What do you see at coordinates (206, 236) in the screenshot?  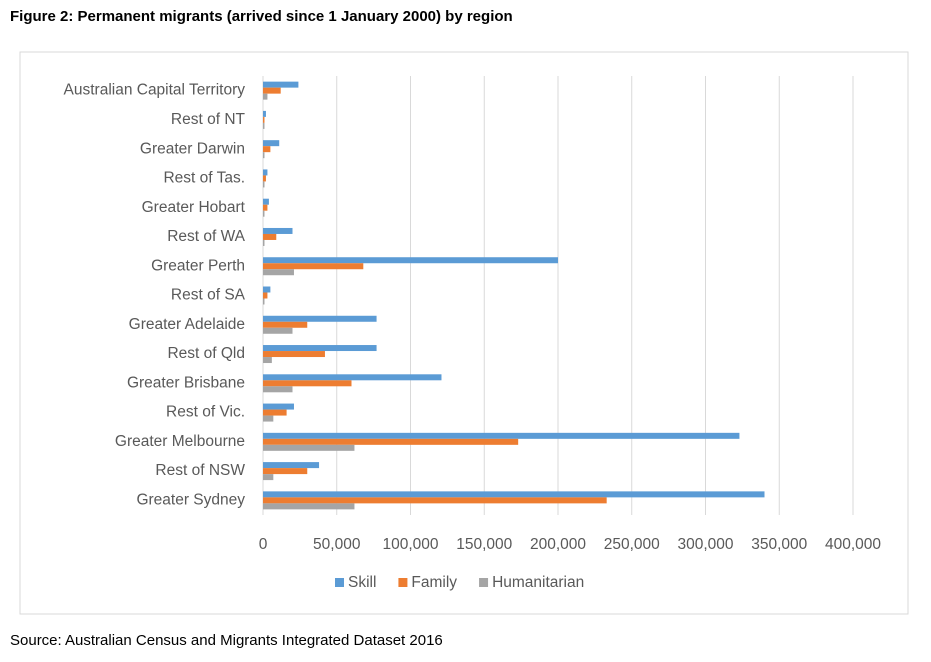 I see `y-tick-label: Rest of WA` at bounding box center [206, 236].